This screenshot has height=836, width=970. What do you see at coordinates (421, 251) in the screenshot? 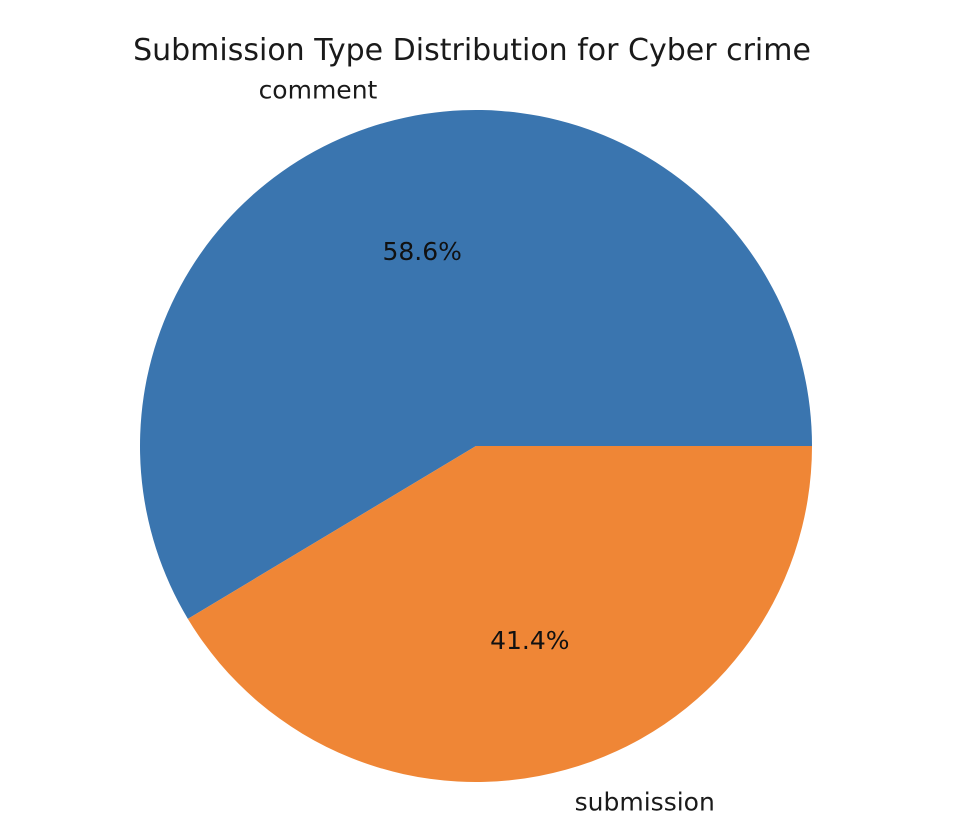
I see `pct-label-comment: 58.6%` at bounding box center [421, 251].